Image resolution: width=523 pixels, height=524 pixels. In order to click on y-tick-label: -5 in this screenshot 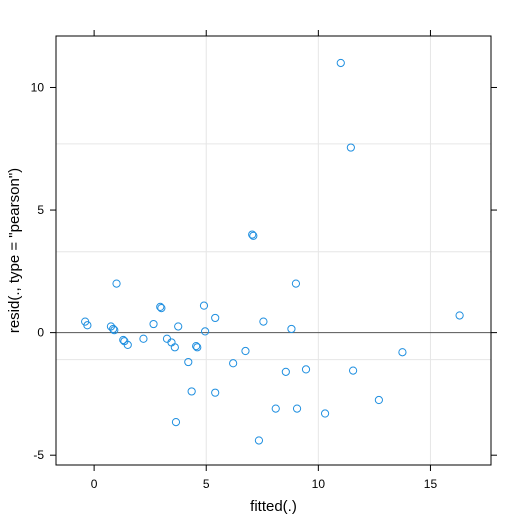, I will do `click(38, 455)`.